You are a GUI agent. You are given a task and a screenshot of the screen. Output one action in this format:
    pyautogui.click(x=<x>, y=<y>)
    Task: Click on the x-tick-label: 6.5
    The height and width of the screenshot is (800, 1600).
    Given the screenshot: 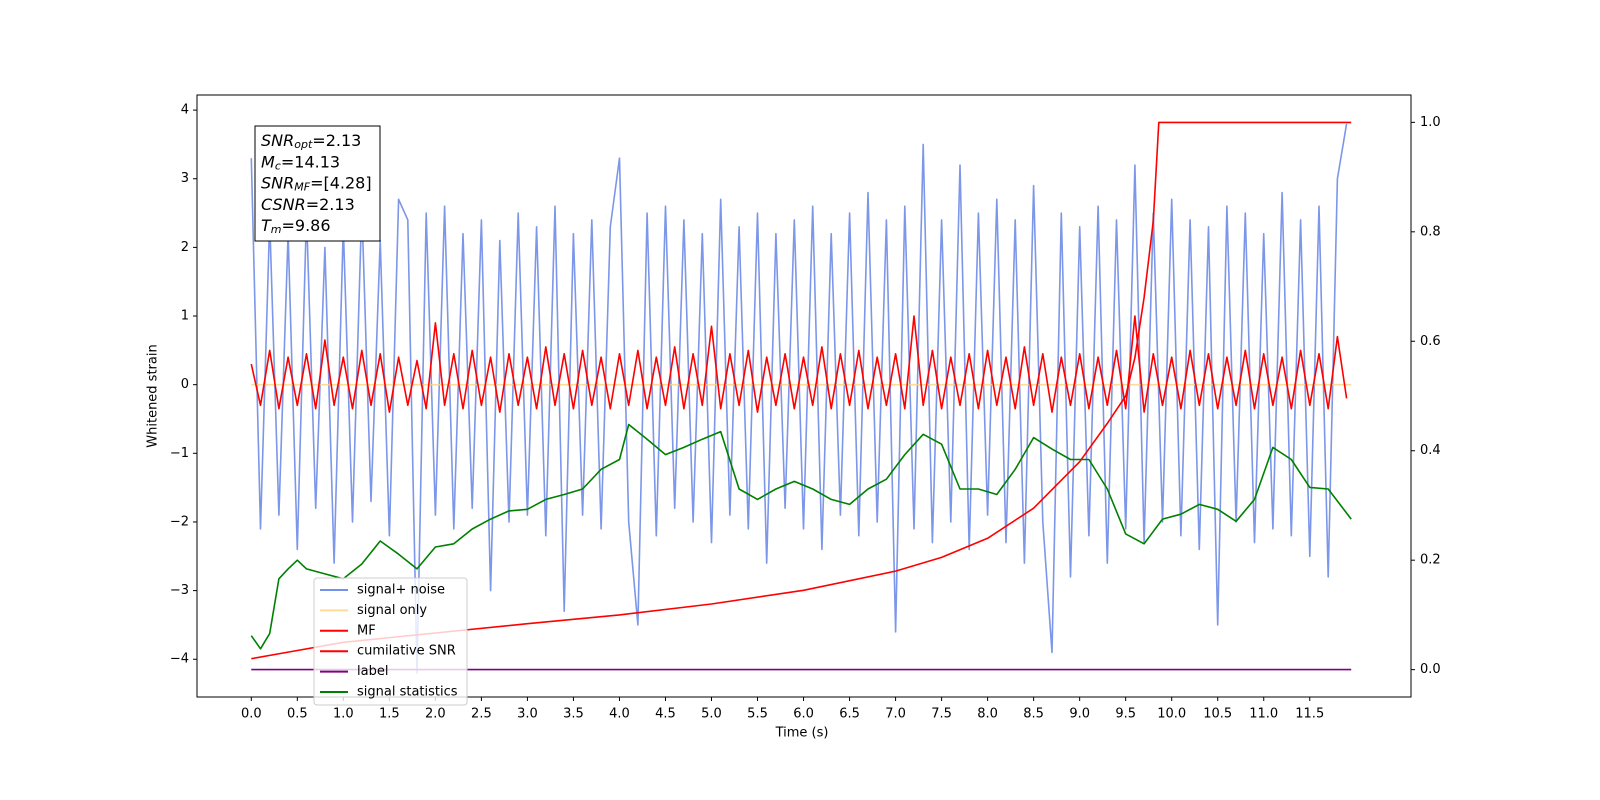 What is the action you would take?
    pyautogui.click(x=849, y=714)
    